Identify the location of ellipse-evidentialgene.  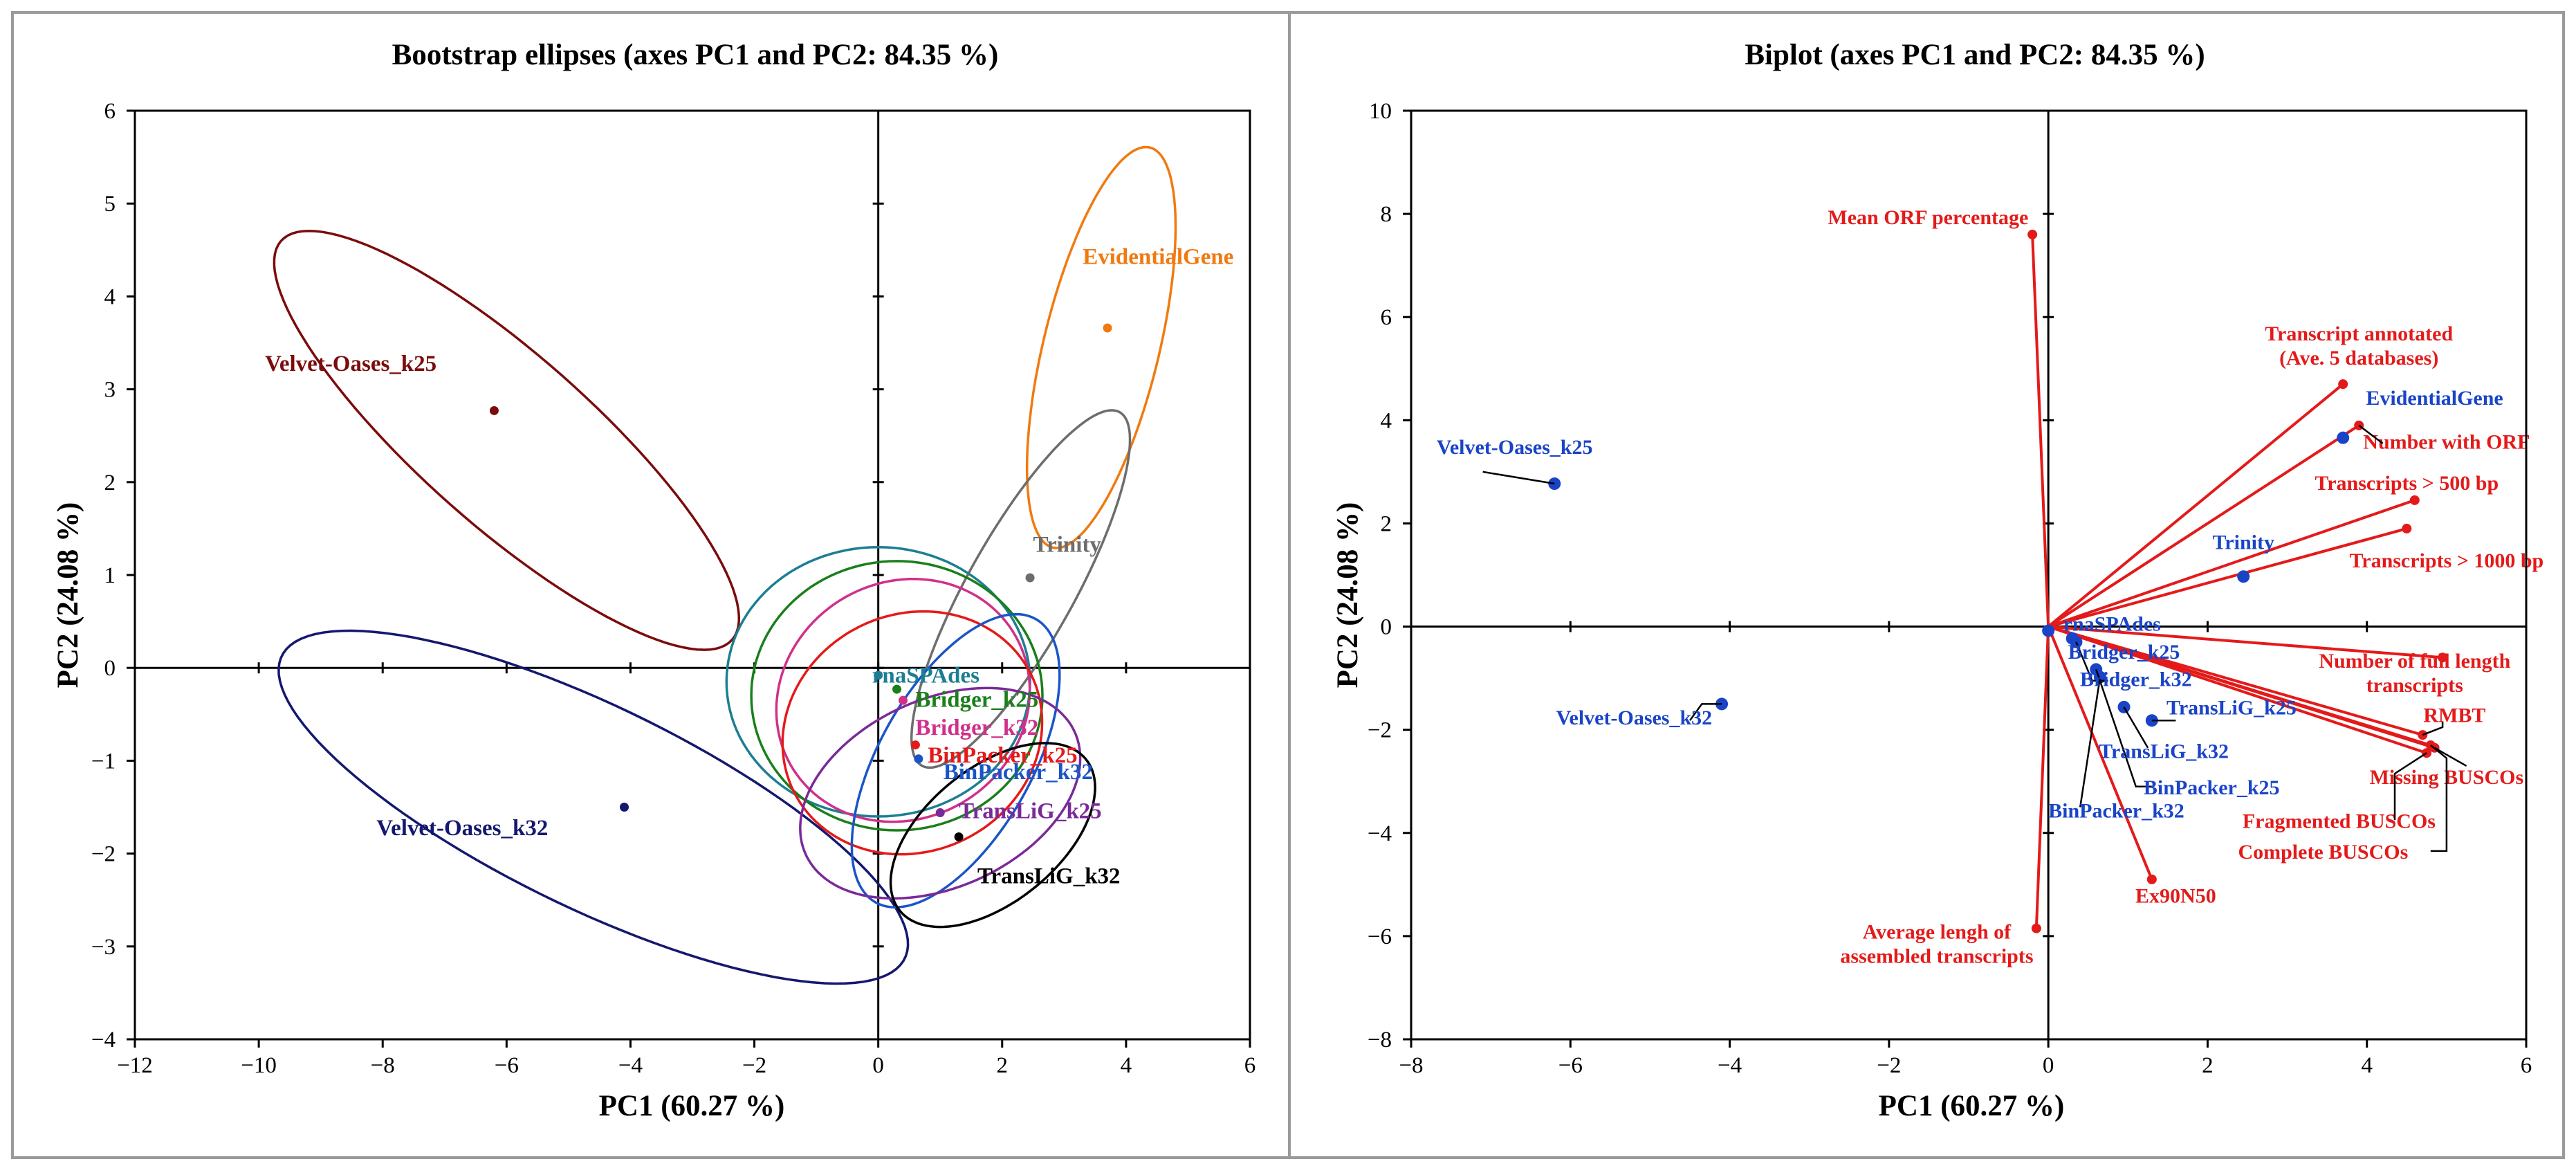
(1101, 347).